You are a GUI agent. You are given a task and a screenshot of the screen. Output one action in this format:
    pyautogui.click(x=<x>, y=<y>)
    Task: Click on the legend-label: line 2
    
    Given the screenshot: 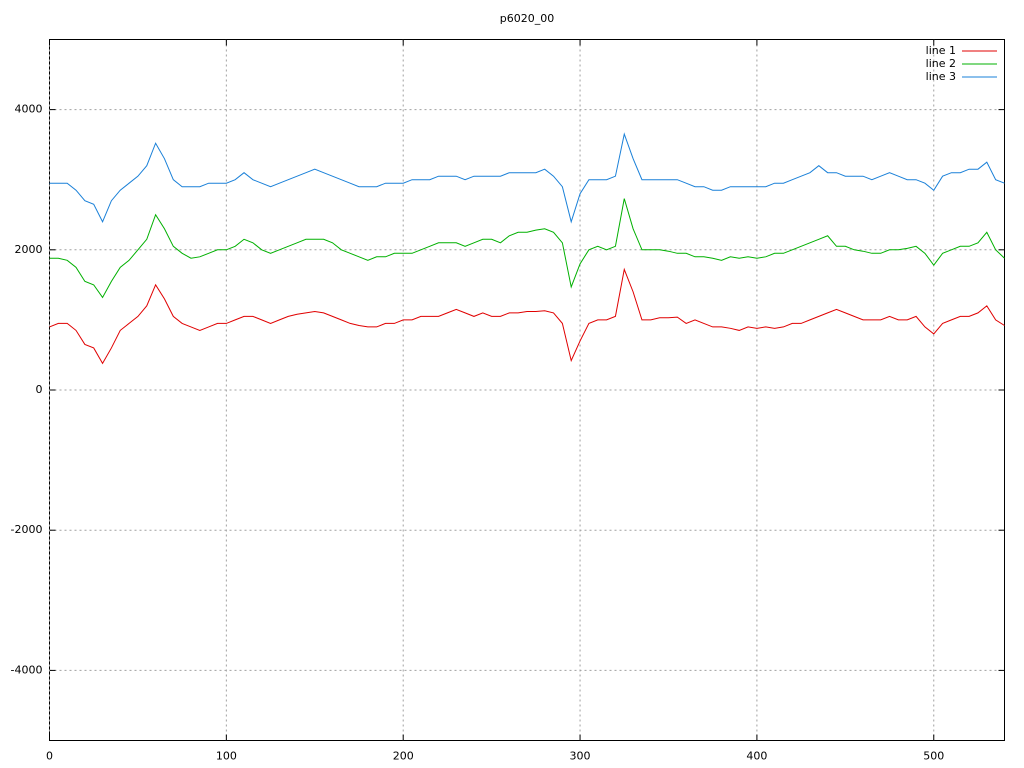 What is the action you would take?
    pyautogui.click(x=941, y=63)
    